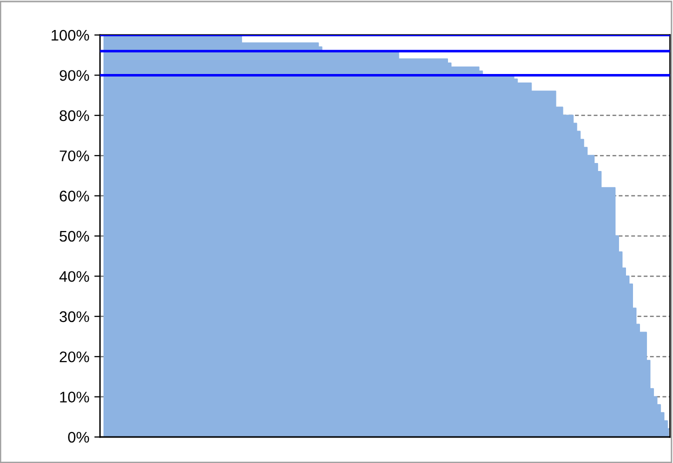  Describe the element at coordinates (75, 356) in the screenshot. I see `y-tick-label: 20%` at that location.